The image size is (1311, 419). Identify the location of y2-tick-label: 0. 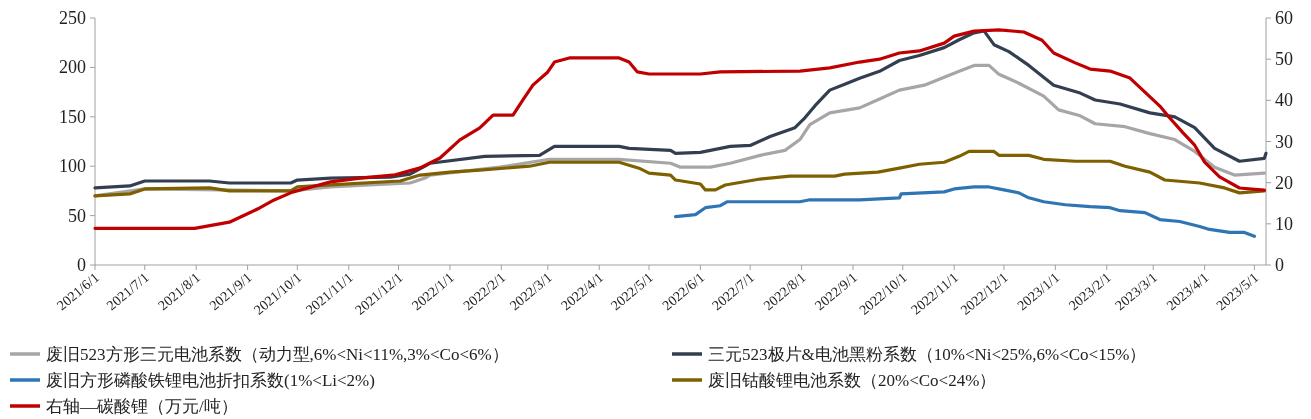
(1279, 265).